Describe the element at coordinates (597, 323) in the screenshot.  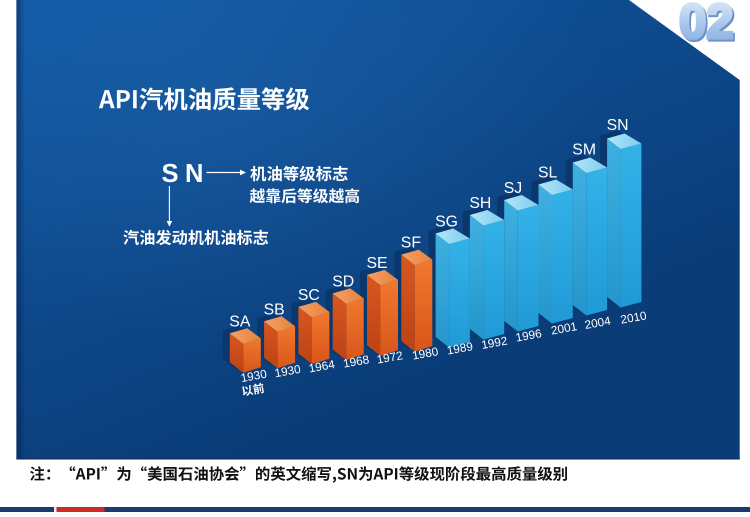
I see `svg-text: 2004` at that location.